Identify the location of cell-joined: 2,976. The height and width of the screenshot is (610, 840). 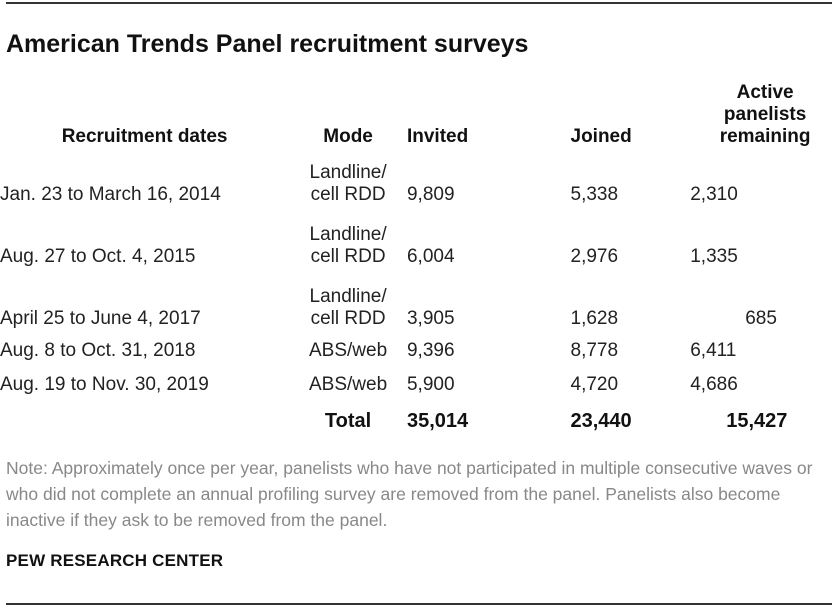
(594, 256).